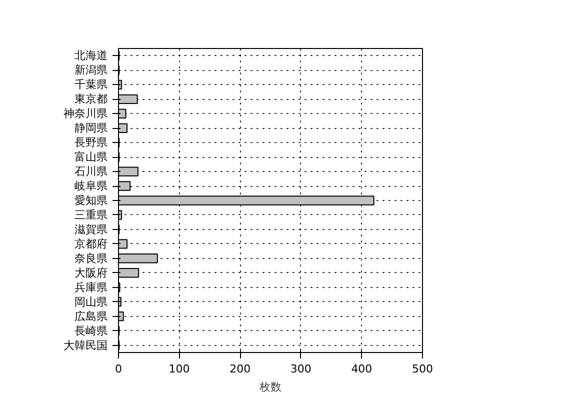 Image resolution: width=562 pixels, height=397 pixels. I want to click on y-tick-label: 大阪府, so click(91, 273).